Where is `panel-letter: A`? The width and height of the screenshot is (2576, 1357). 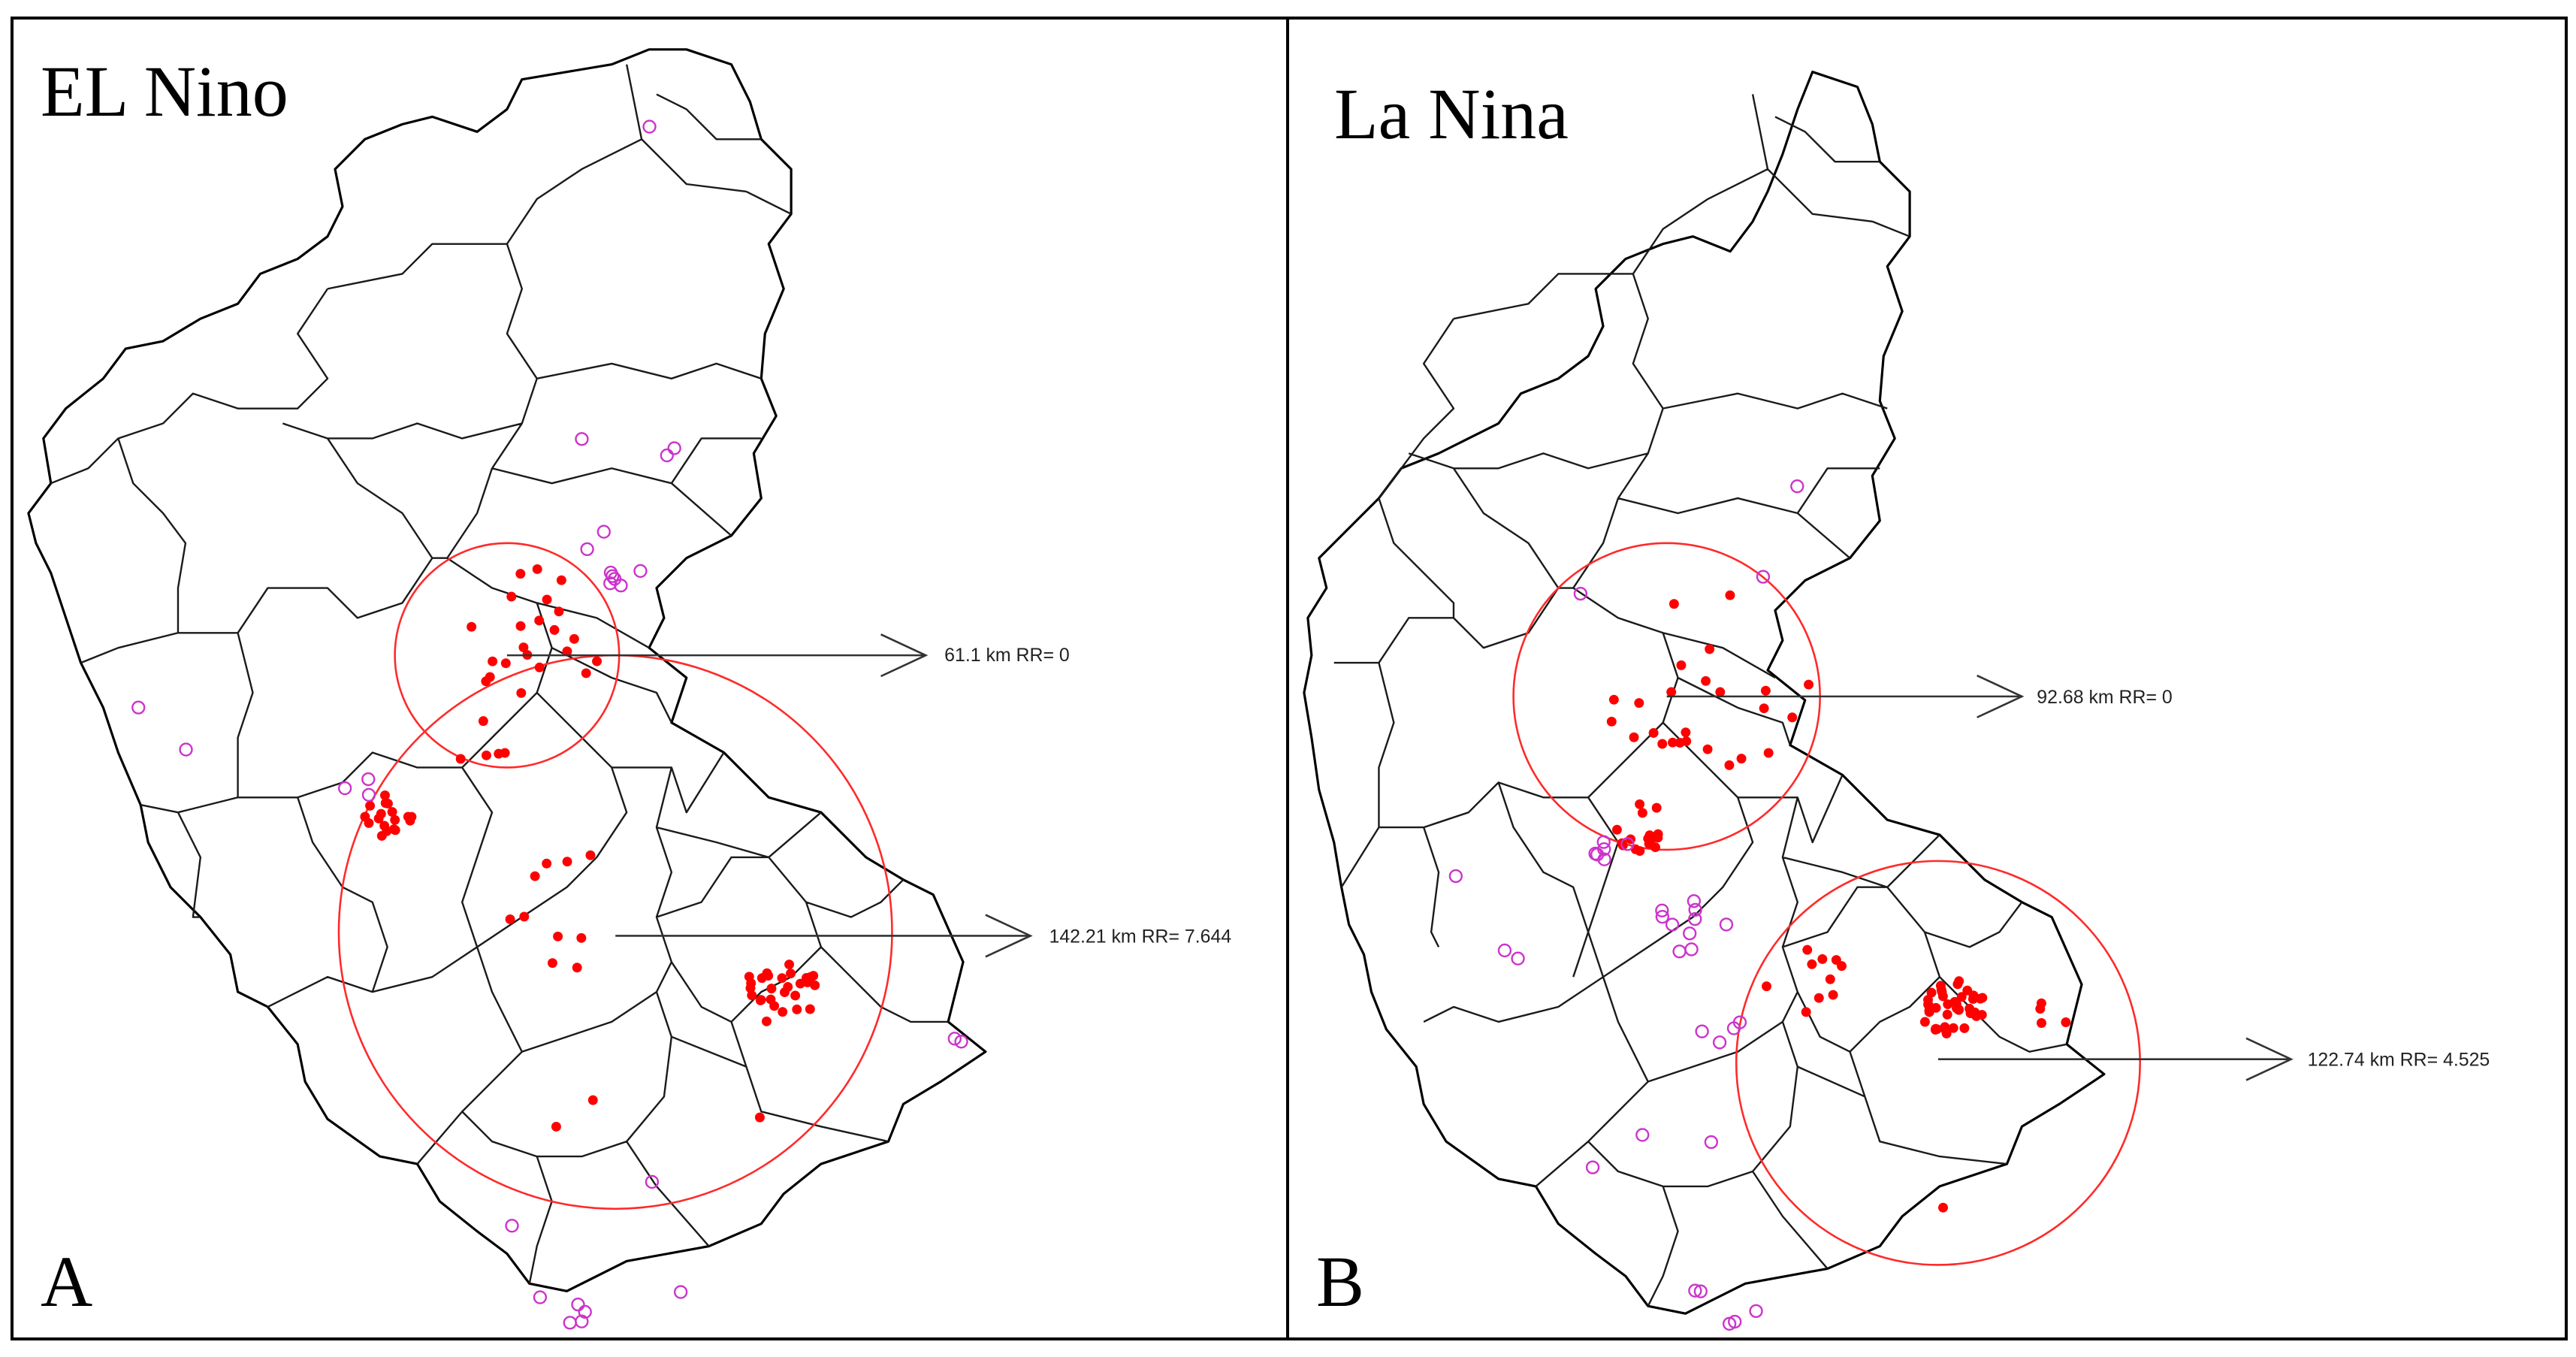 panel-letter: A is located at coordinates (67, 1282).